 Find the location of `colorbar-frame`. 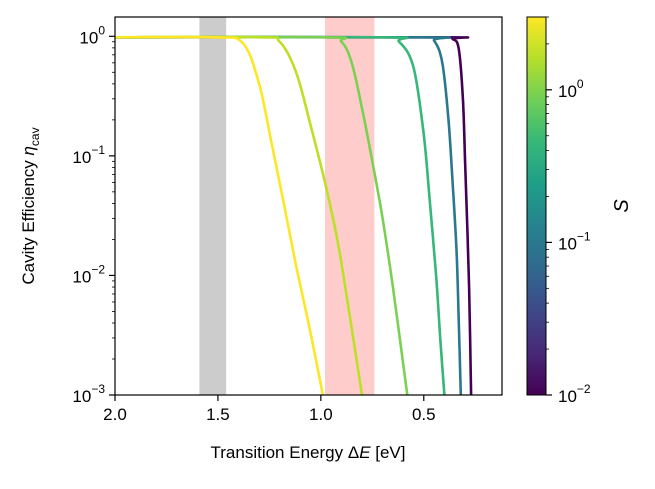

colorbar-frame is located at coordinates (536, 206).